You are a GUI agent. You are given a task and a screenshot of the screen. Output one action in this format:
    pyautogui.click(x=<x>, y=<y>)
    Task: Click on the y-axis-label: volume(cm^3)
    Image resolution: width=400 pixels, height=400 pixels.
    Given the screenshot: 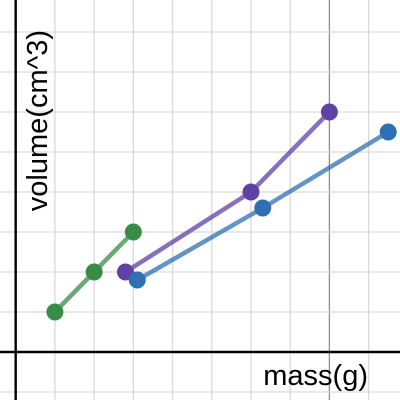 What is the action you would take?
    pyautogui.click(x=38, y=120)
    